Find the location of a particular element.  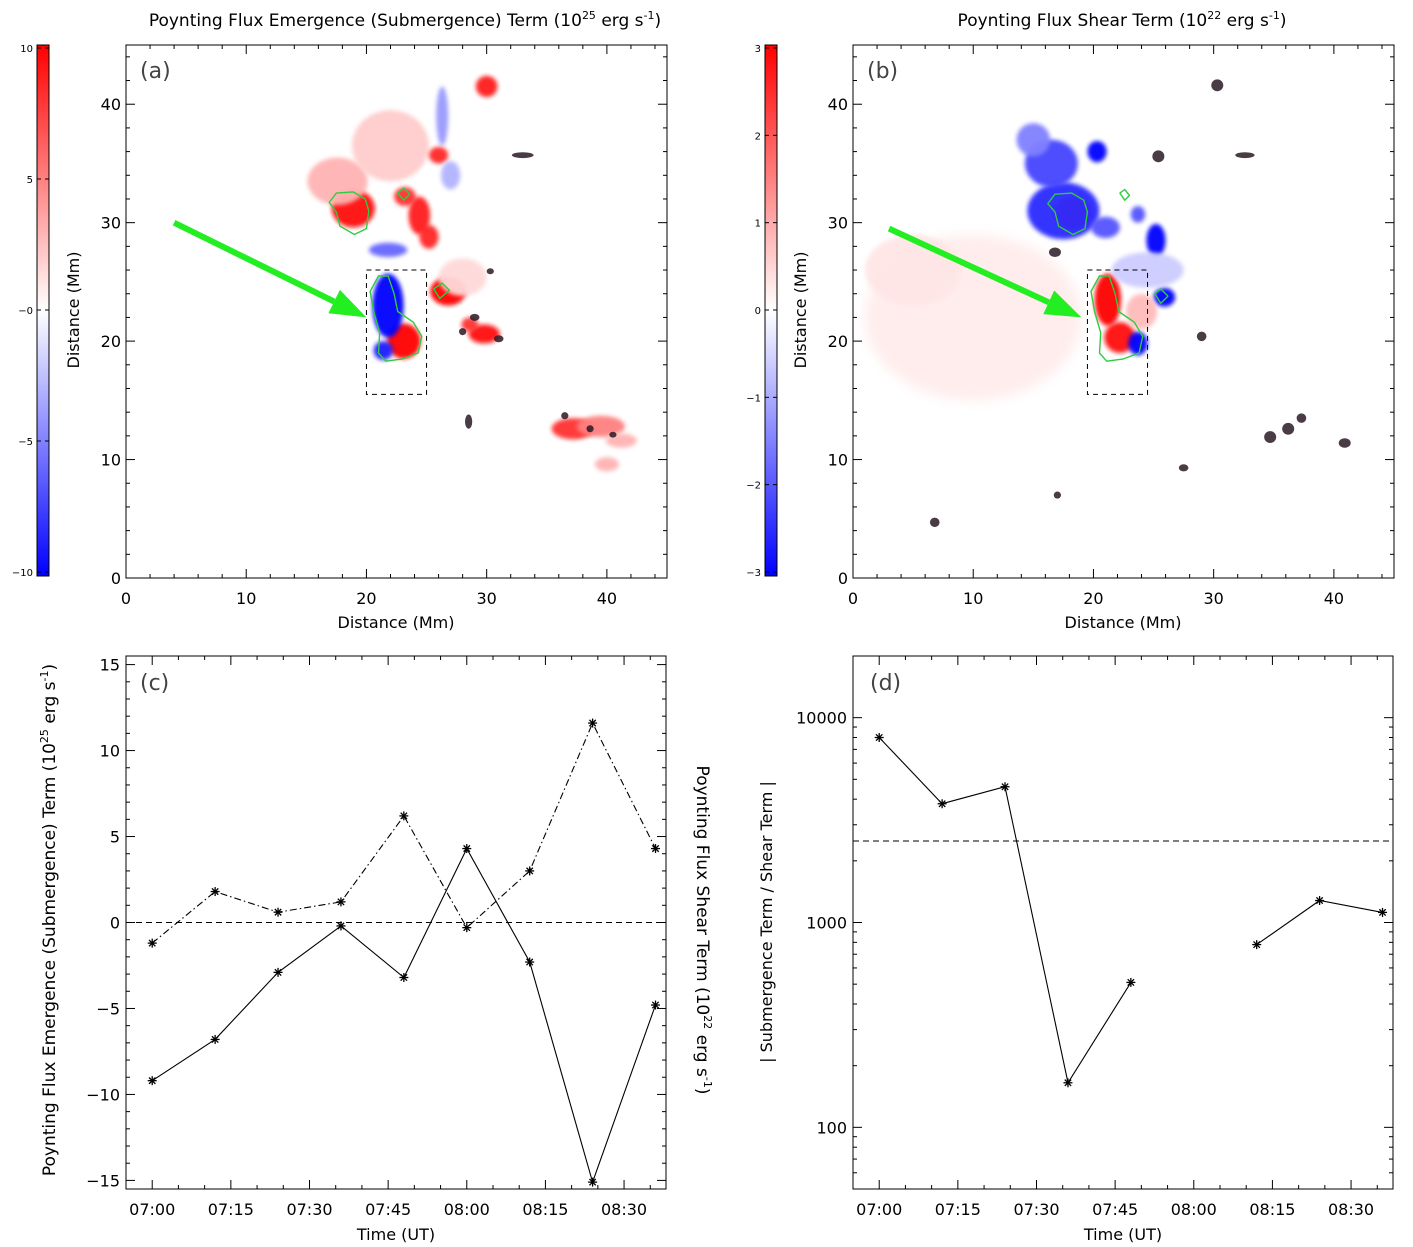

colorbar-b-ticks: 3 2 1 0 −1 −2 −3 is located at coordinates (761, 311).